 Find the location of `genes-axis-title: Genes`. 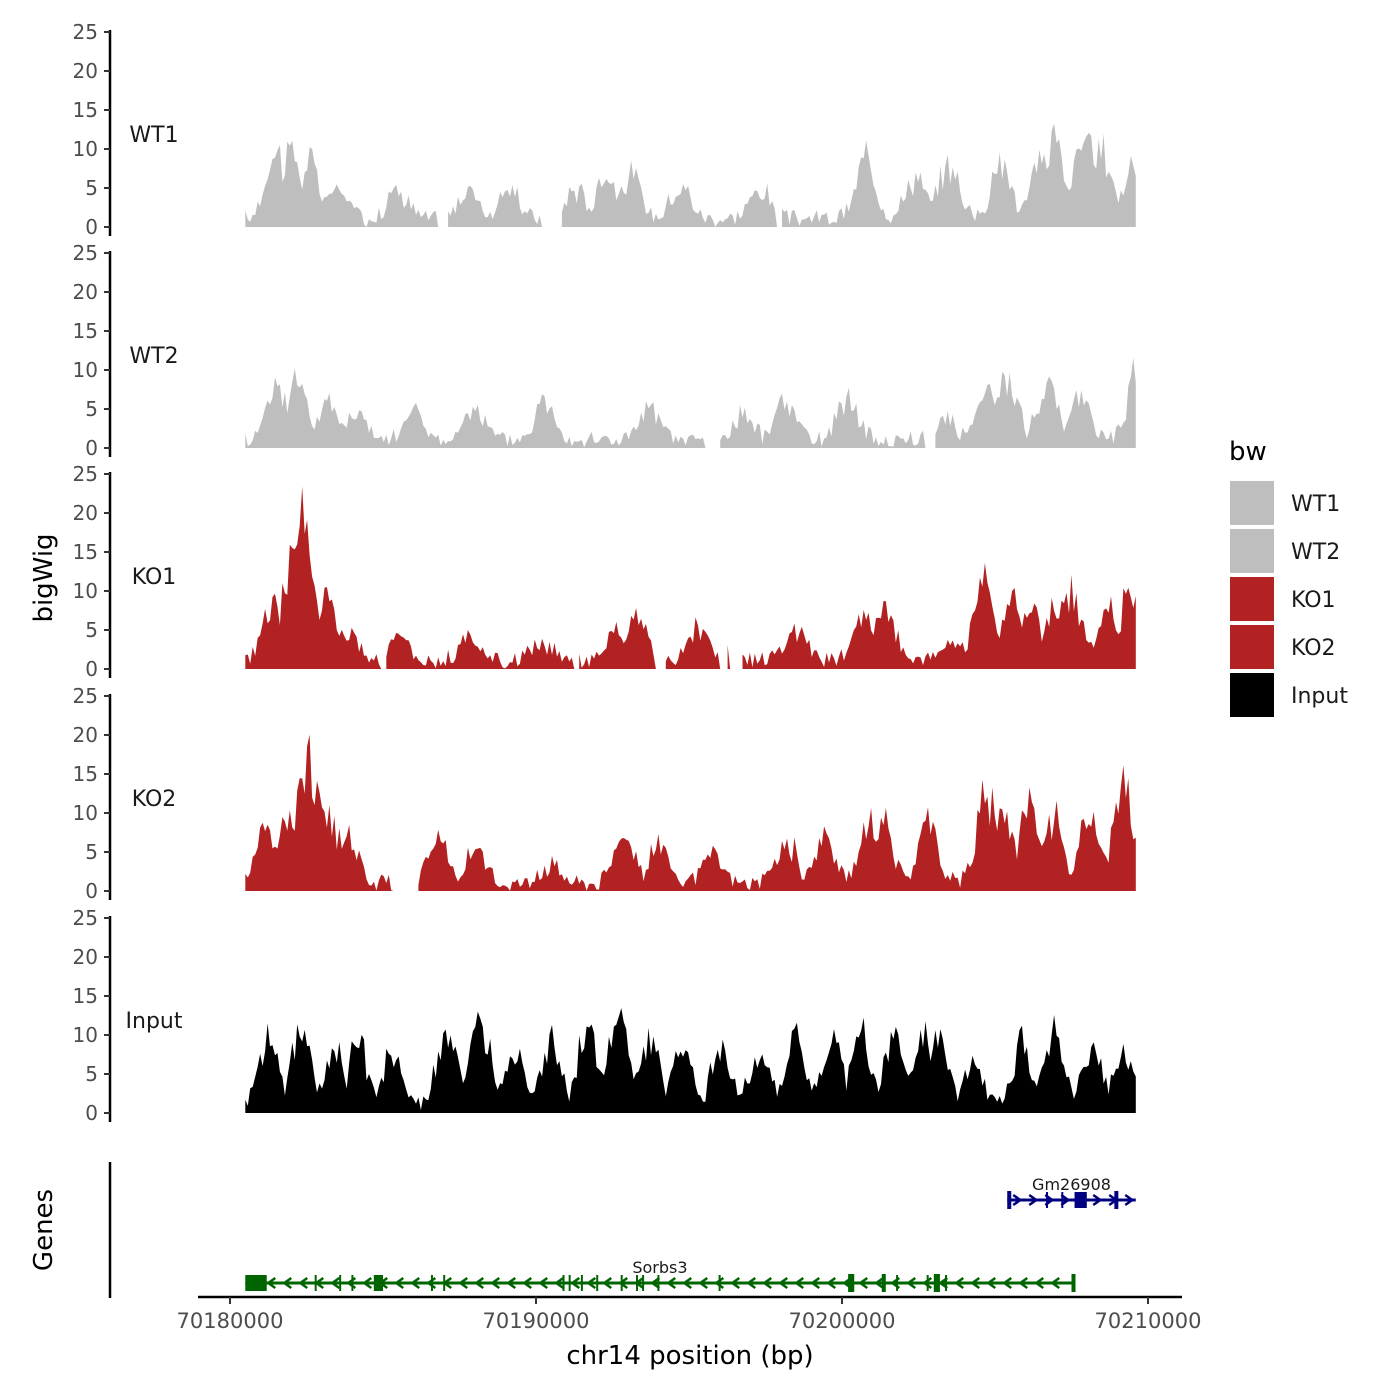

genes-axis-title: Genes is located at coordinates (44, 1230).